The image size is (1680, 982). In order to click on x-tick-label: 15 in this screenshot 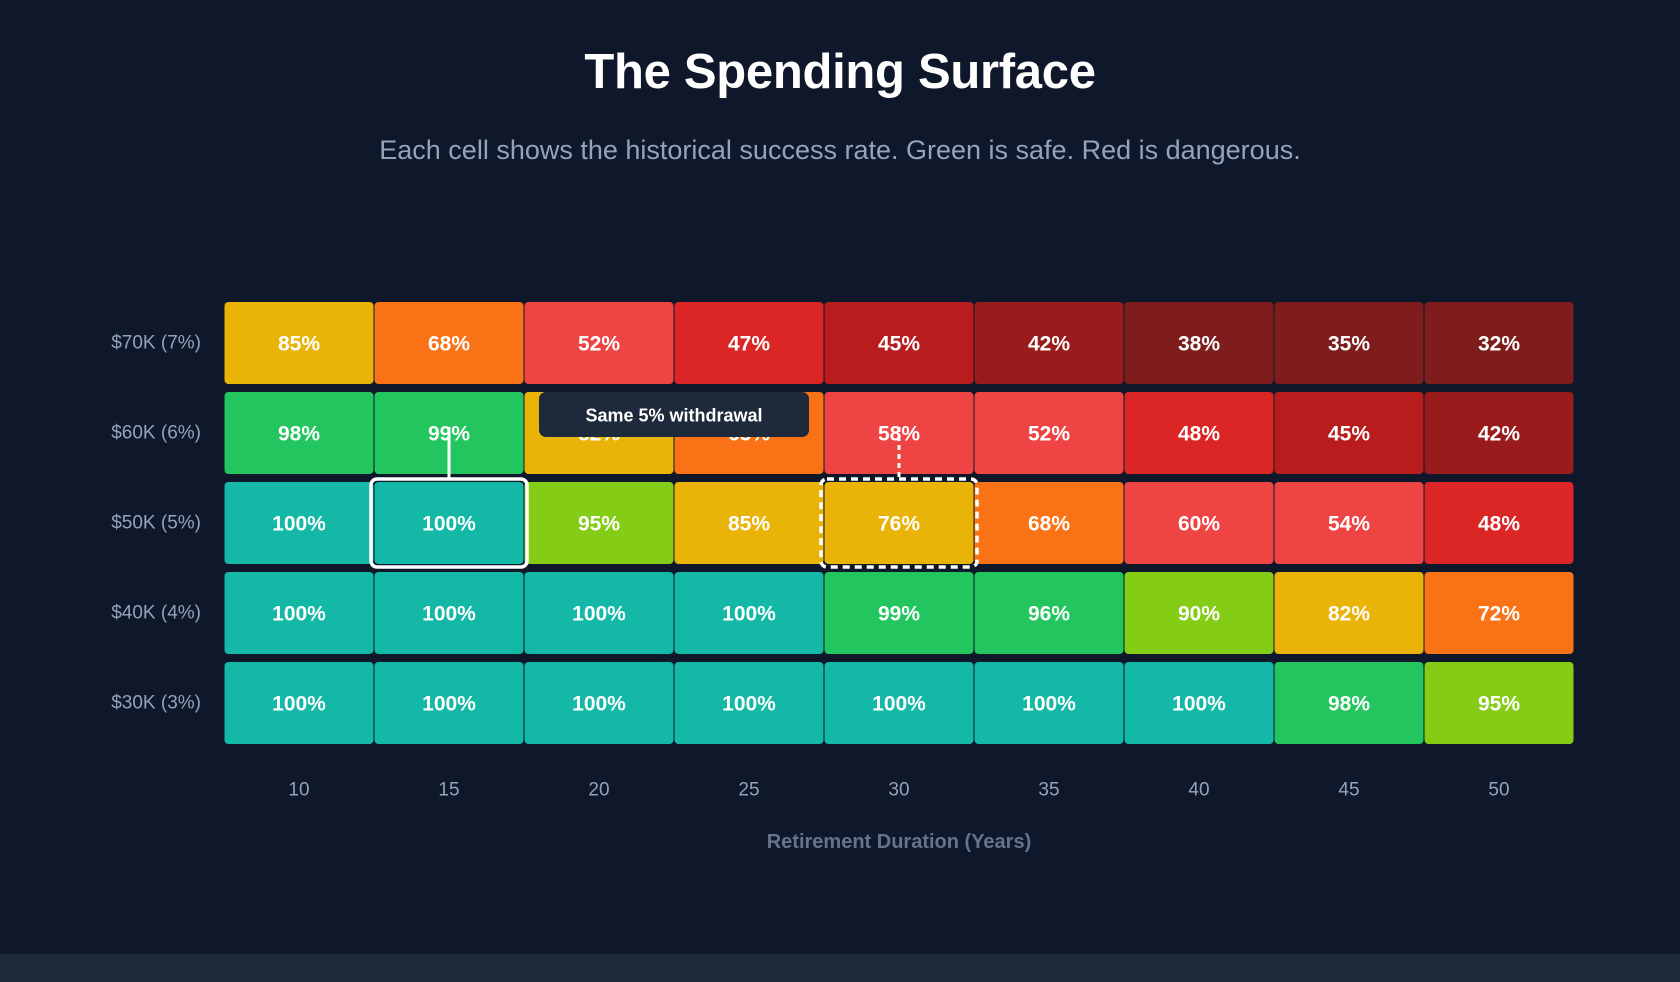, I will do `click(448, 790)`.